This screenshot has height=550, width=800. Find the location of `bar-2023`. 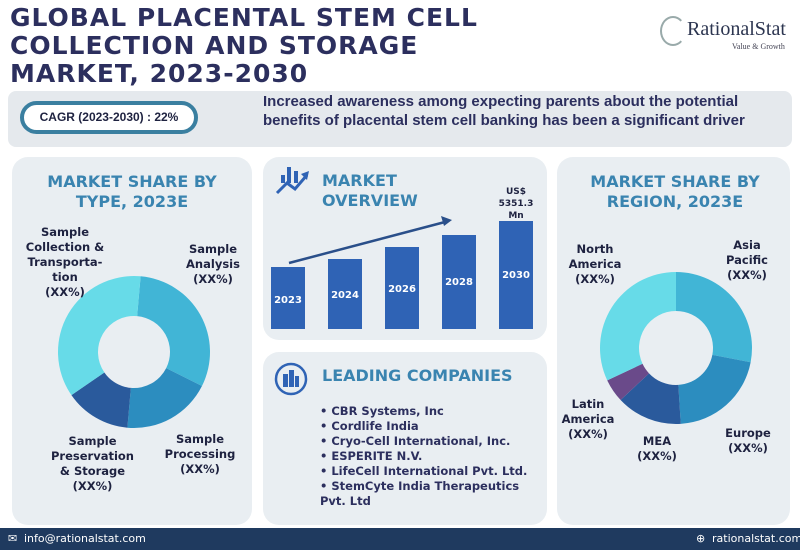

bar-2023 is located at coordinates (288, 298).